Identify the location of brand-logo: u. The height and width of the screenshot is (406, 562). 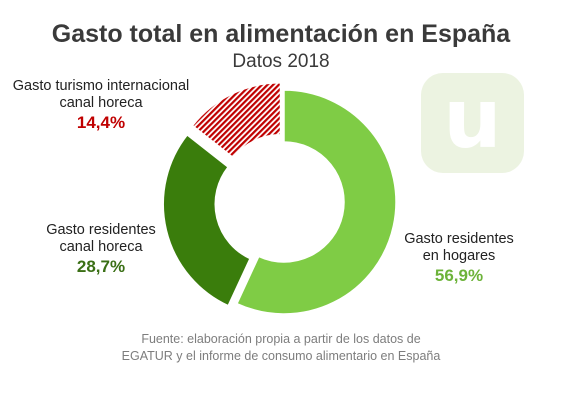
(472, 123).